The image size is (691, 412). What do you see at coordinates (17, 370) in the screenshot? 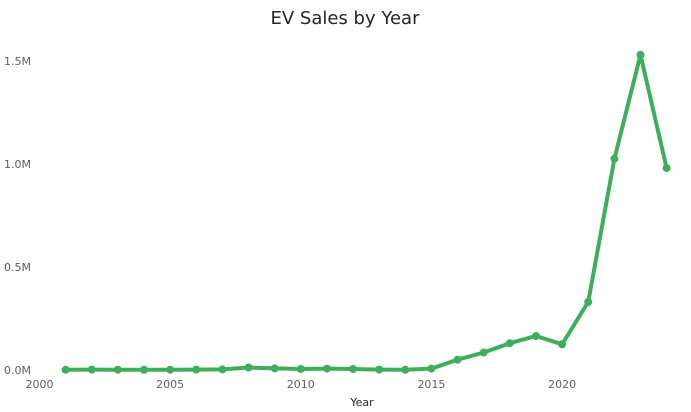
I see `y-tick-label: 0.0M` at bounding box center [17, 370].